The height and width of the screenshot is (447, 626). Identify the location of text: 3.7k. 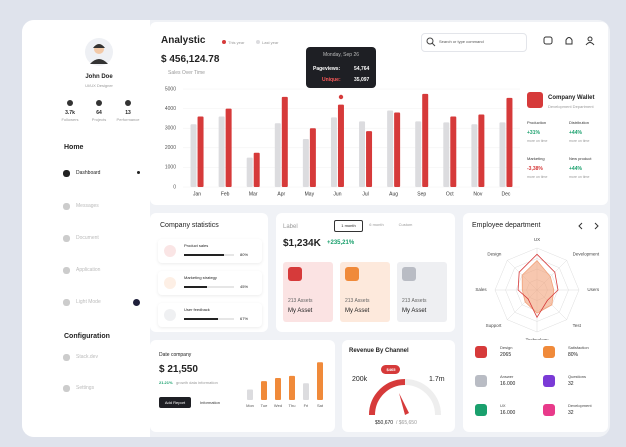
(70, 113).